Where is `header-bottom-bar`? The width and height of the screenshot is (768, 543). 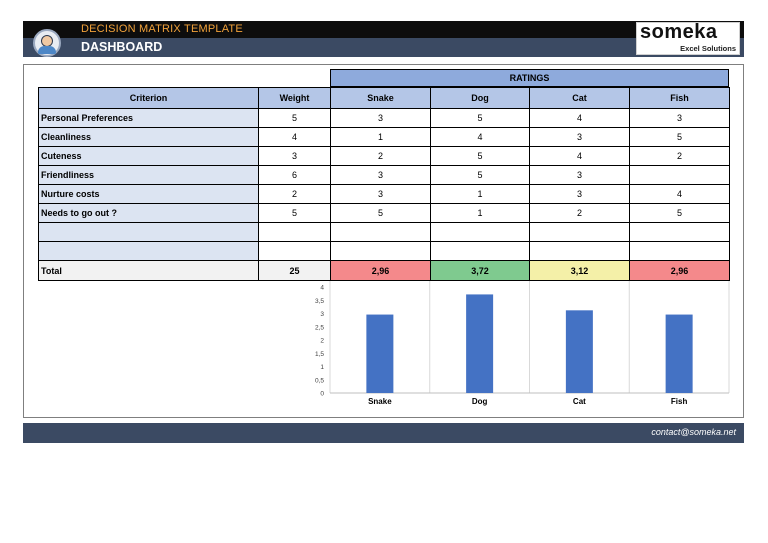 header-bottom-bar is located at coordinates (383, 47).